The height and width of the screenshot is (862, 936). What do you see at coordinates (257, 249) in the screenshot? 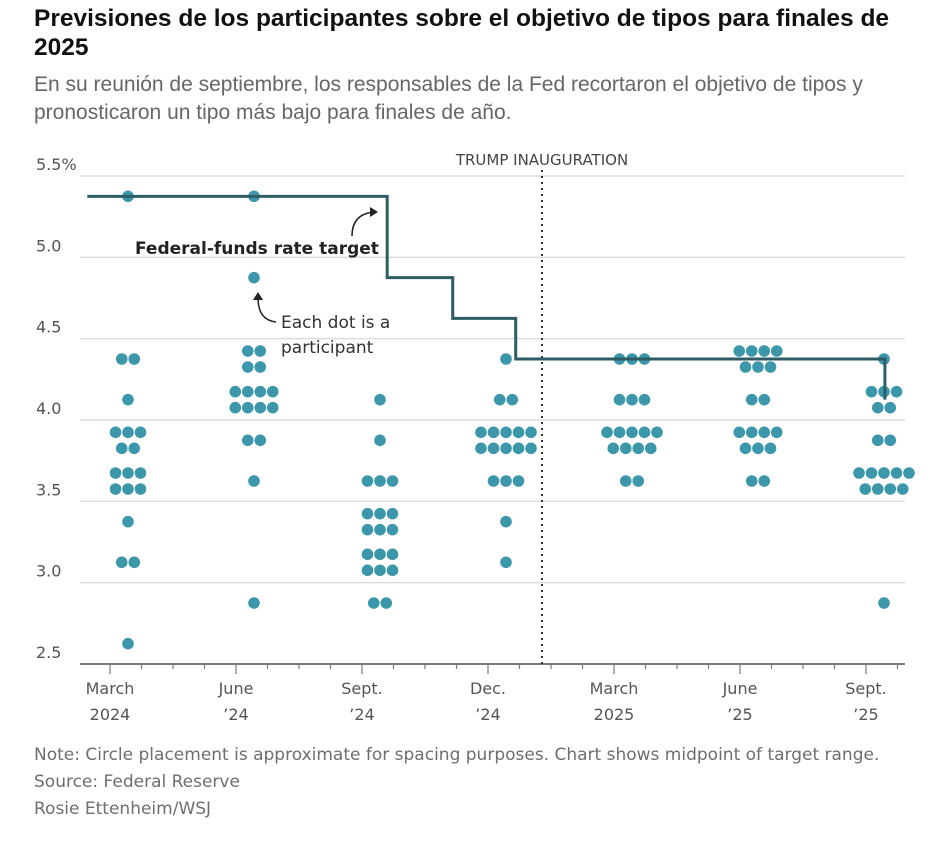
I see `rate-target-label: Federal-funds rate target` at bounding box center [257, 249].